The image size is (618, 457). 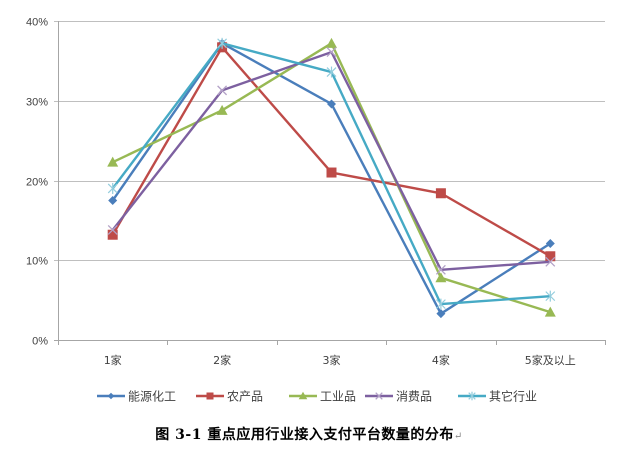 I want to click on x-axis-category-labels: 1家 2家 3家 4家 5家及以上, so click(x=340, y=360).